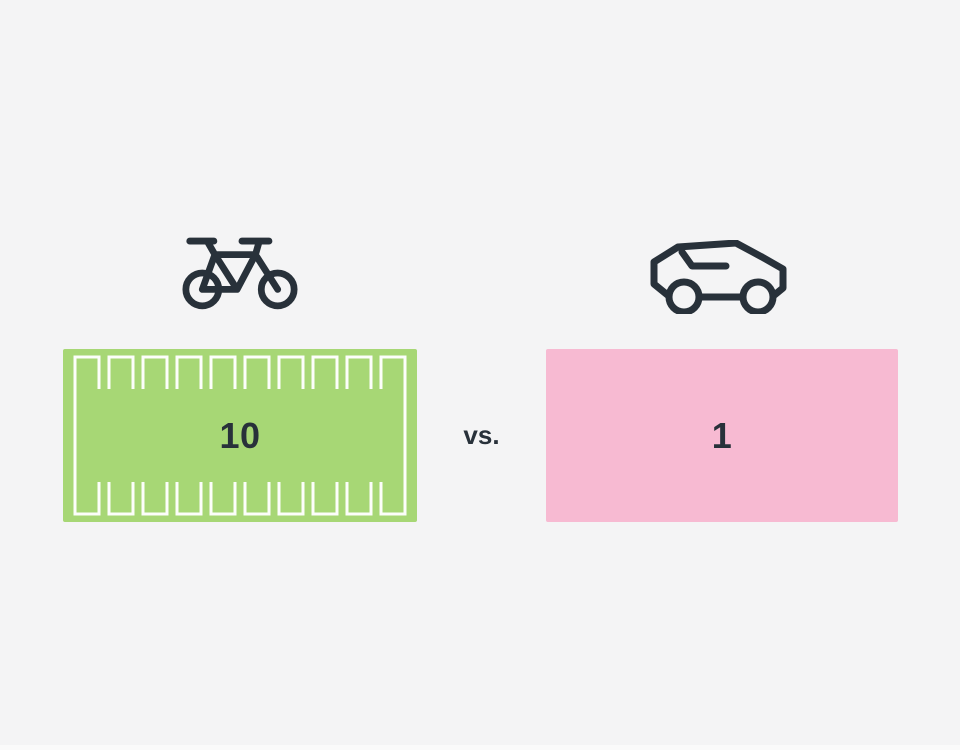 The image size is (960, 750). I want to click on bottom-edge-strip, so click(480, 747).